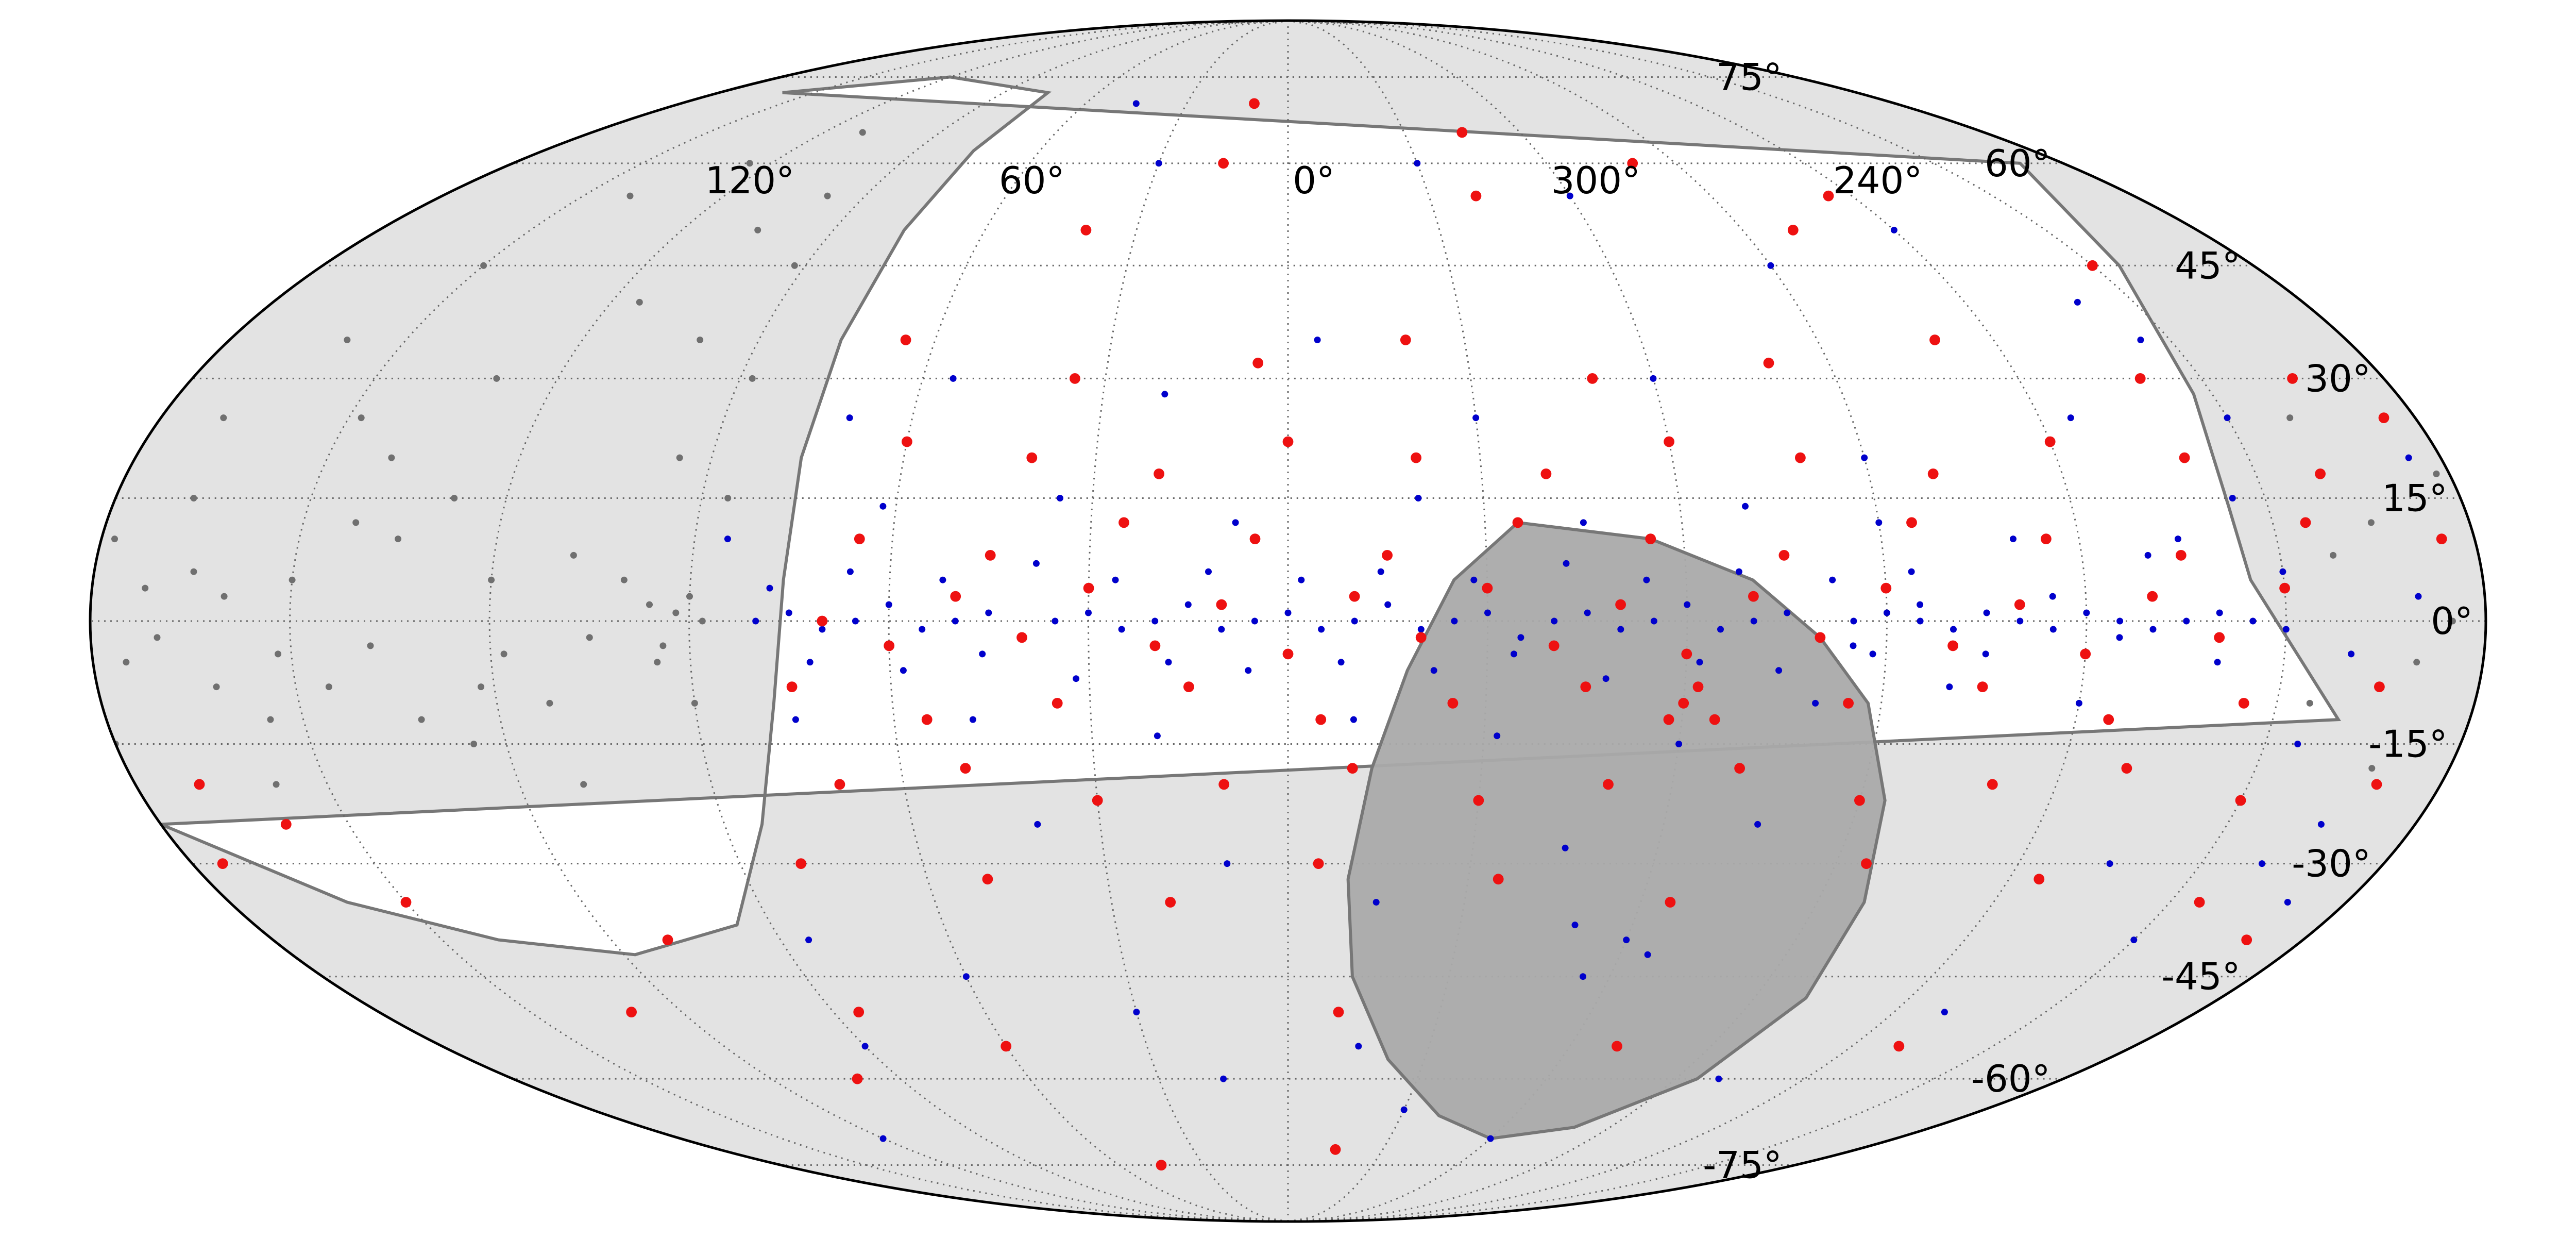 The height and width of the screenshot is (1238, 2576). Describe the element at coordinates (1188, 621) in the screenshot. I see `grid-meridian` at that location.